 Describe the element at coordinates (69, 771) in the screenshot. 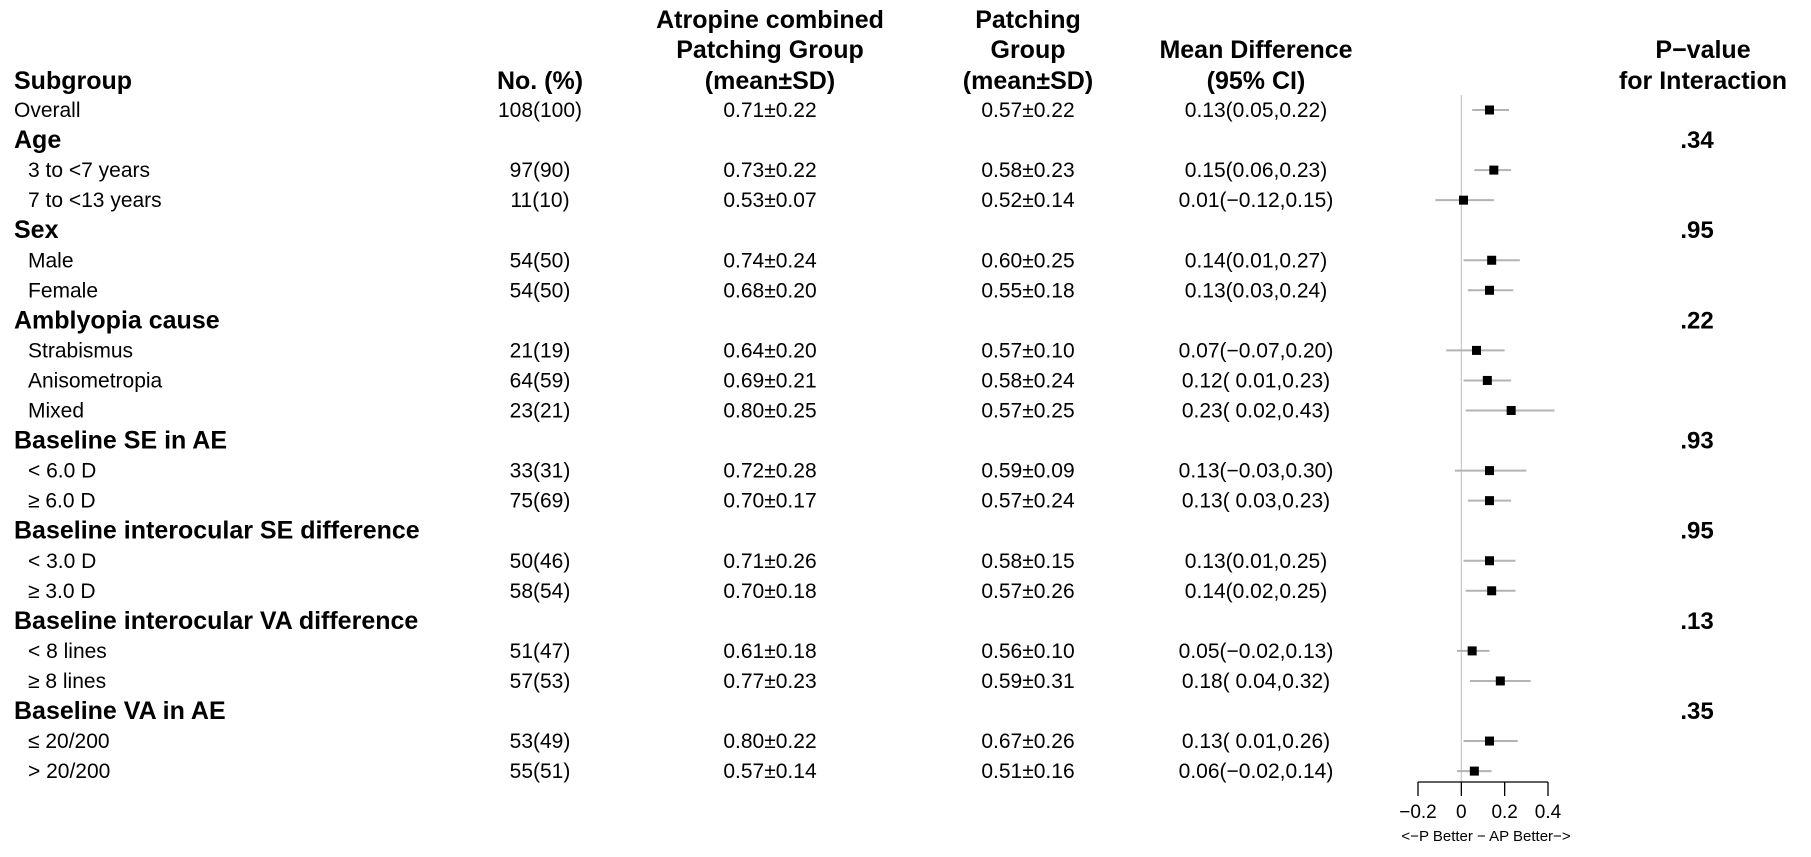

I see `row-label: > 20/200` at that location.